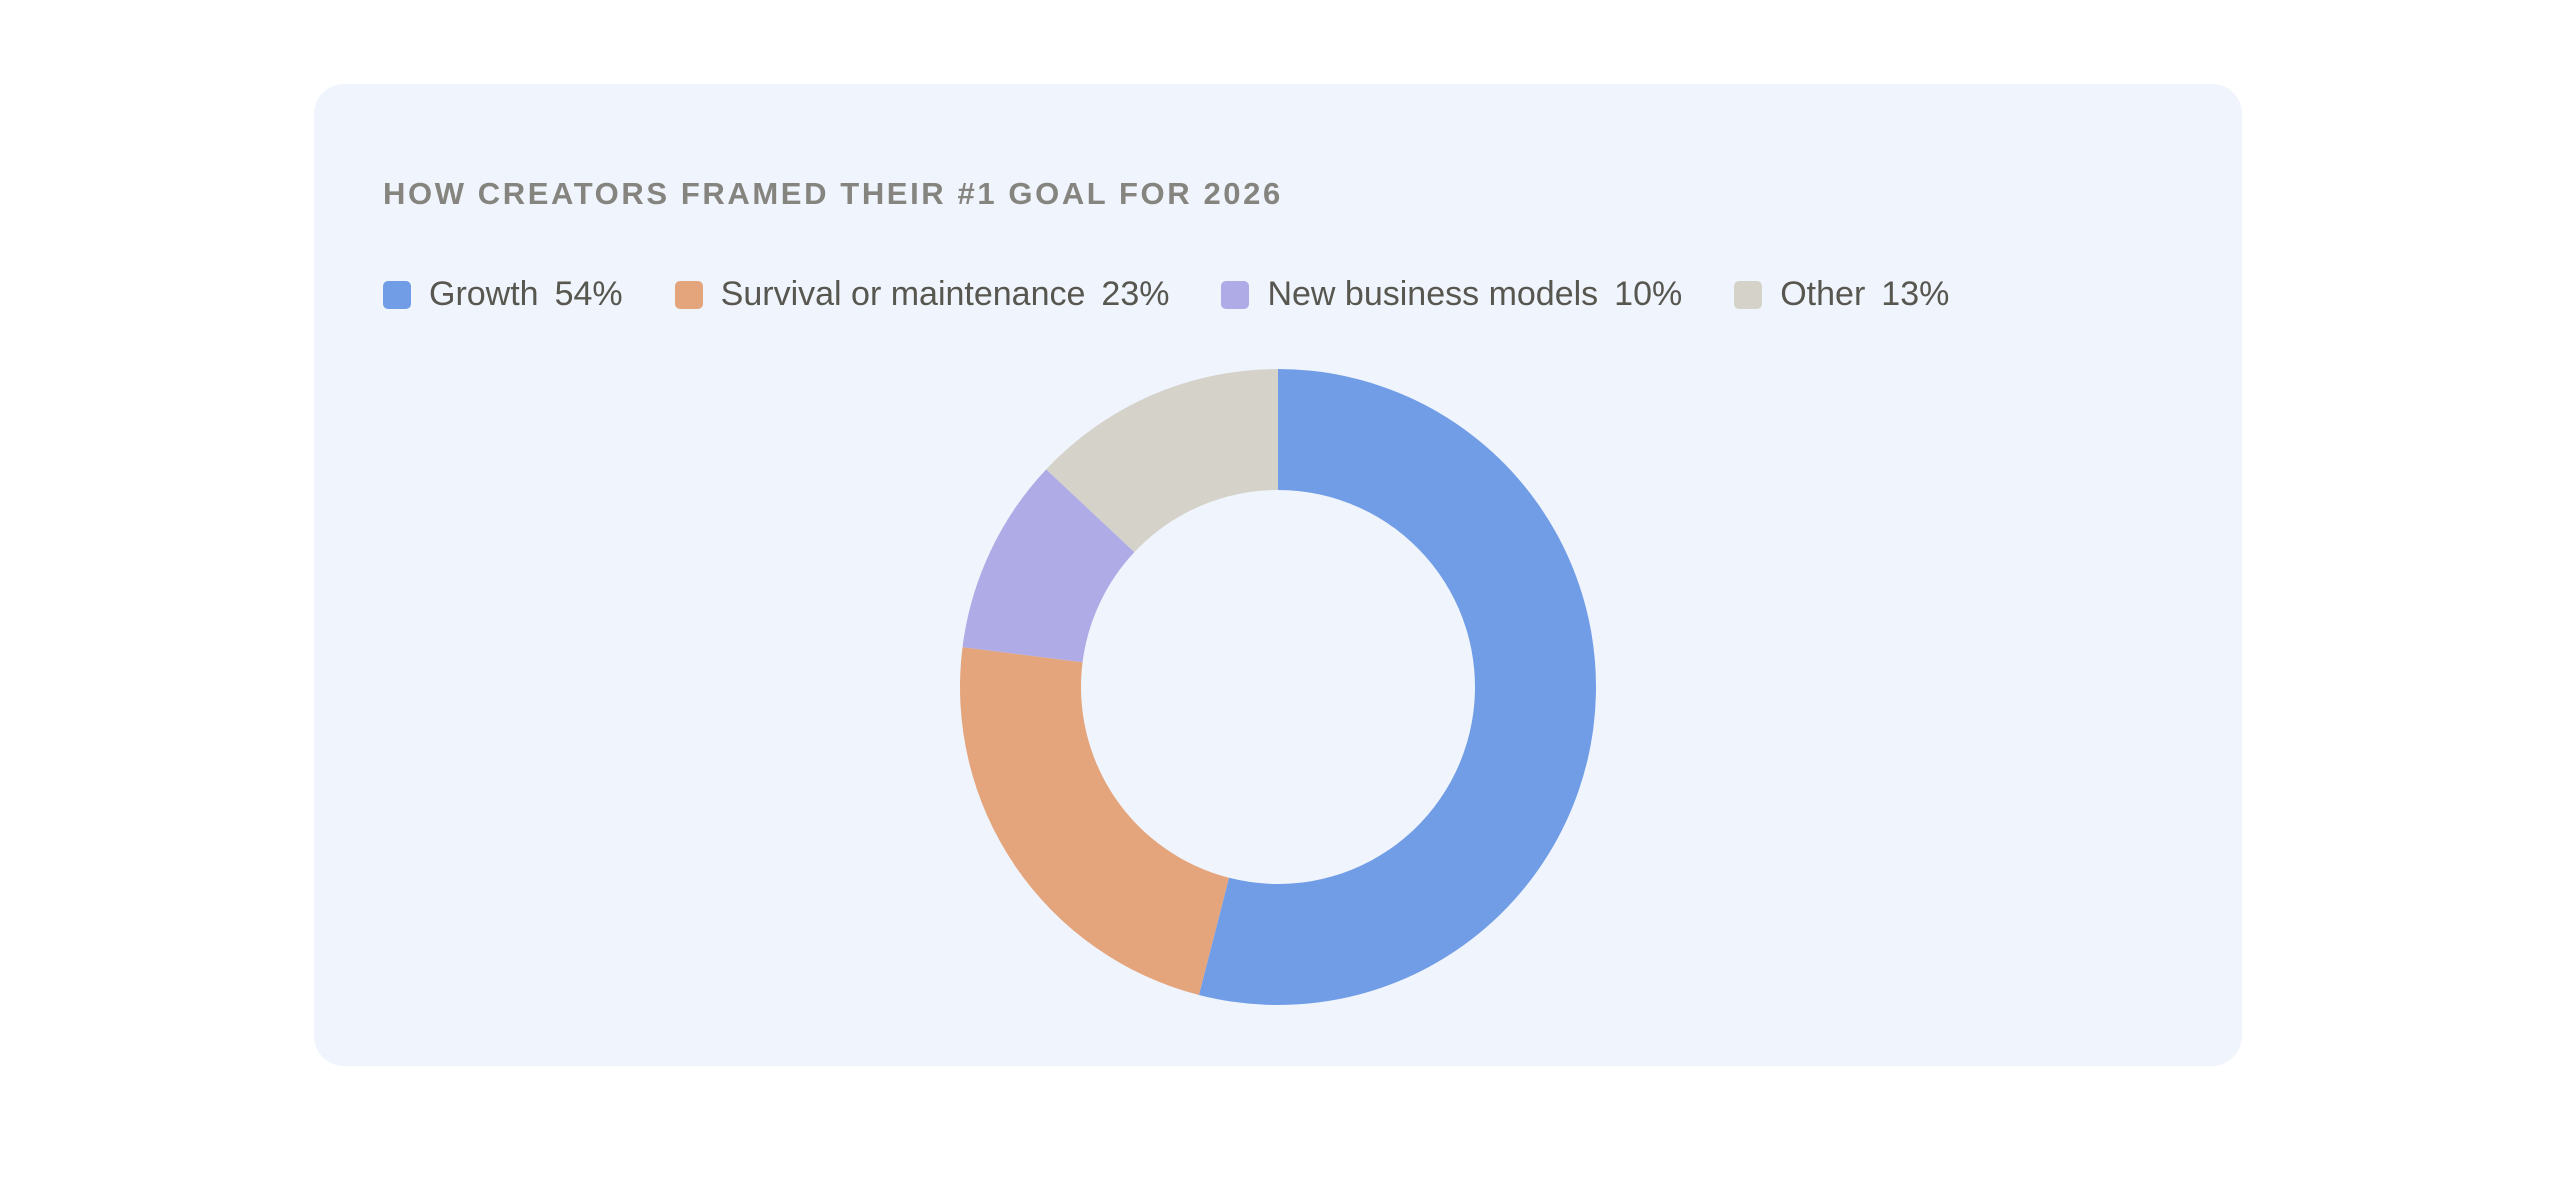 The image size is (2560, 1181). Describe the element at coordinates (1648, 294) in the screenshot. I see `legend-value: 10%` at that location.